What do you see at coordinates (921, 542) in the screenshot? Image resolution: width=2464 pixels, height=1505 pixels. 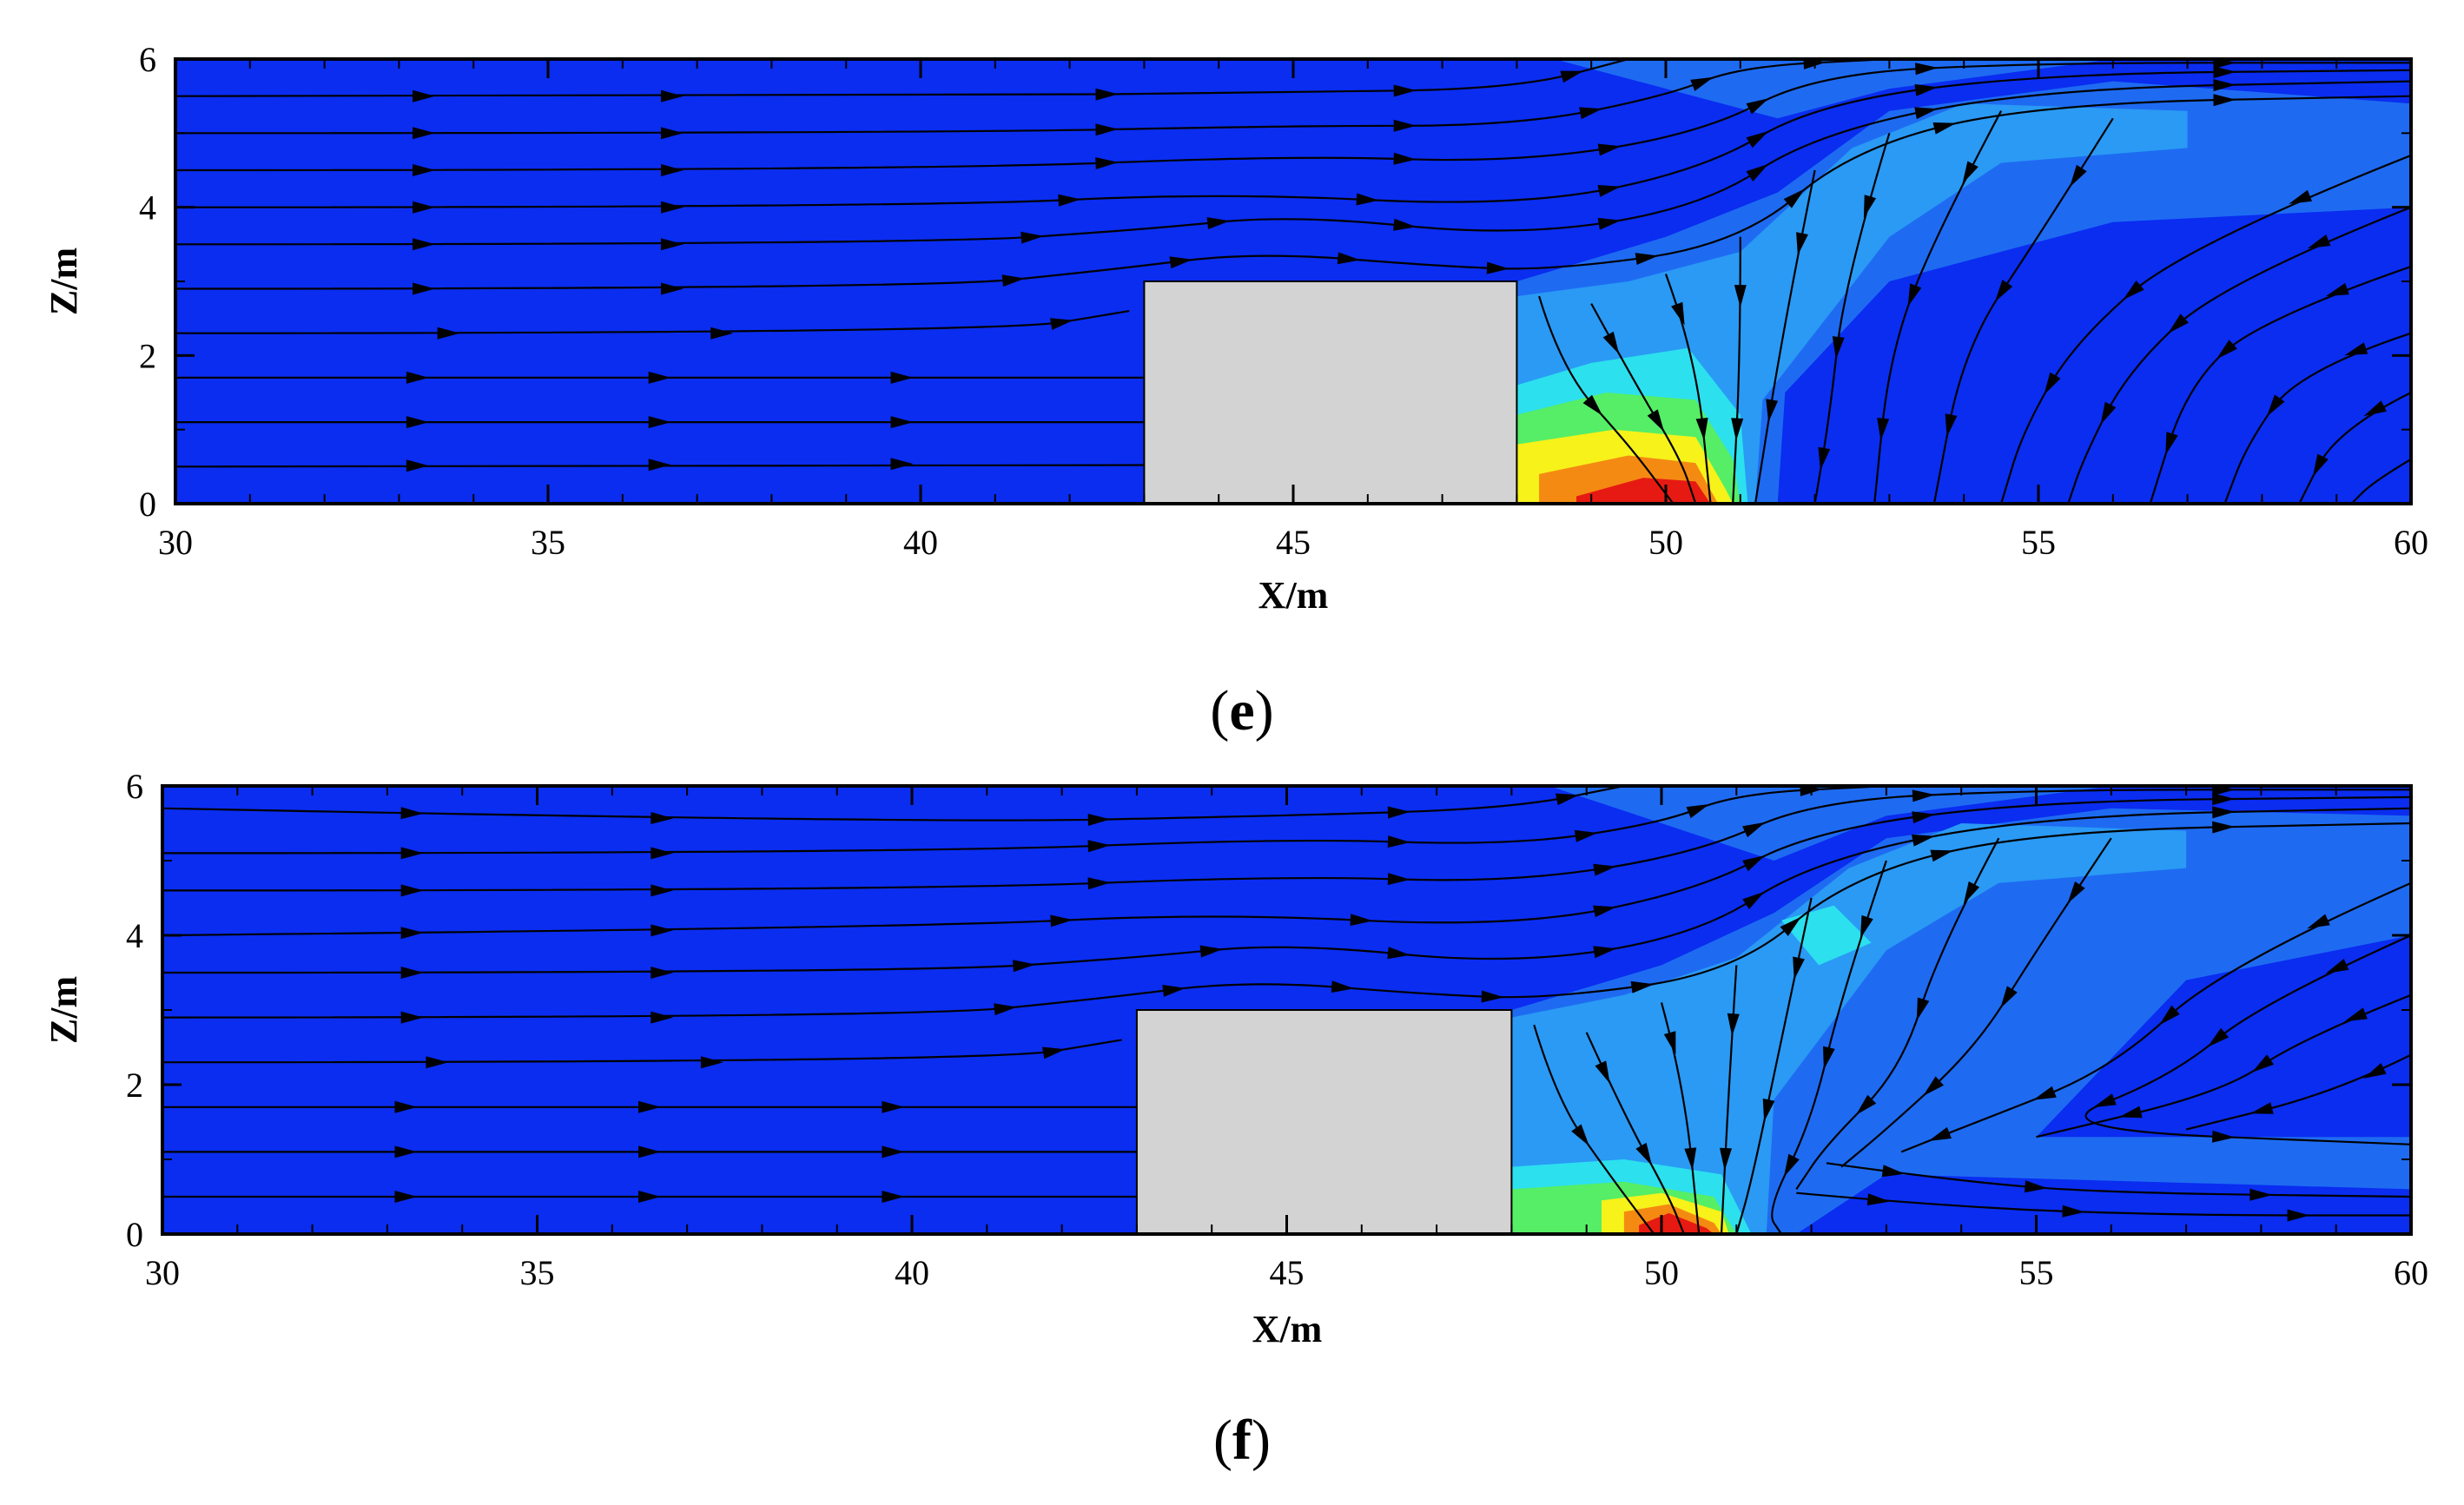 I see `x-tick-label: 40` at bounding box center [921, 542].